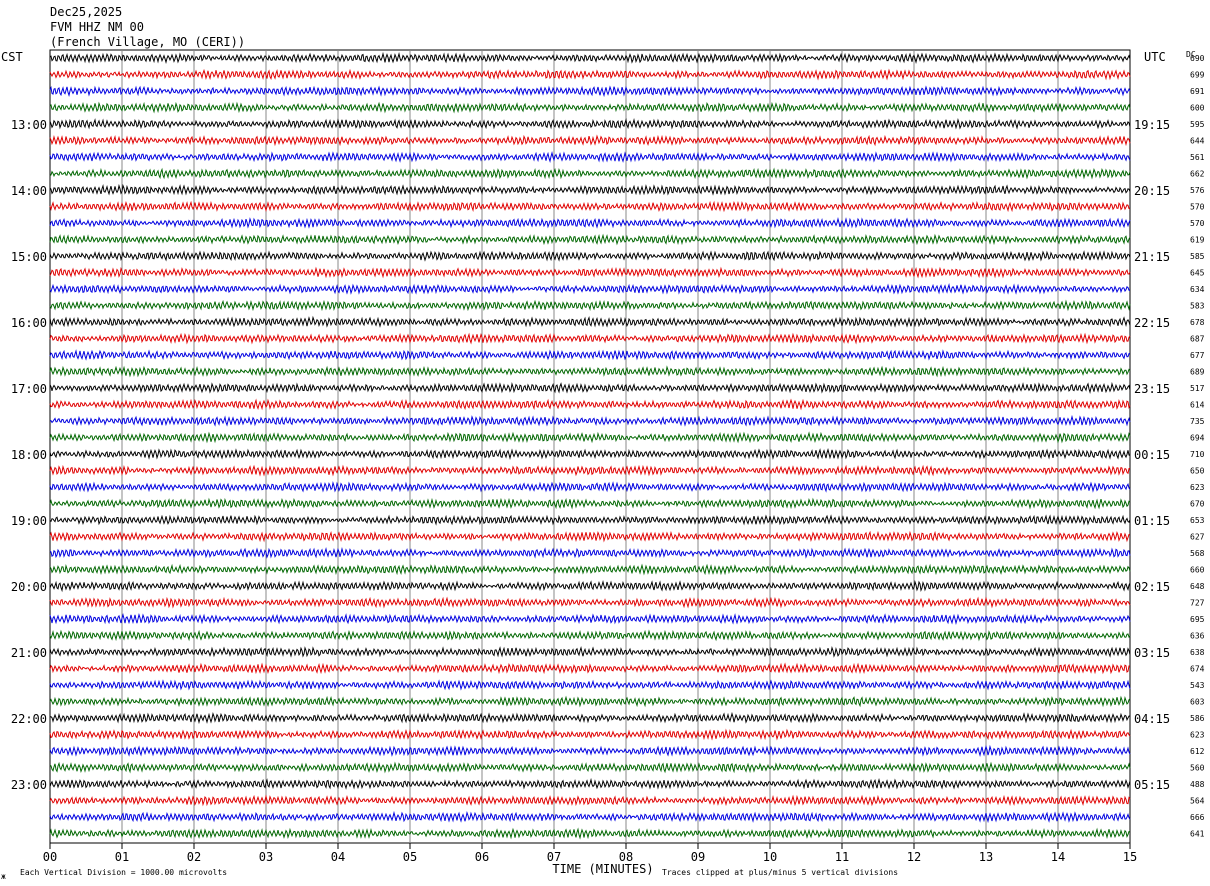  I want to click on dc-offset-label: 699, so click(1197, 75).